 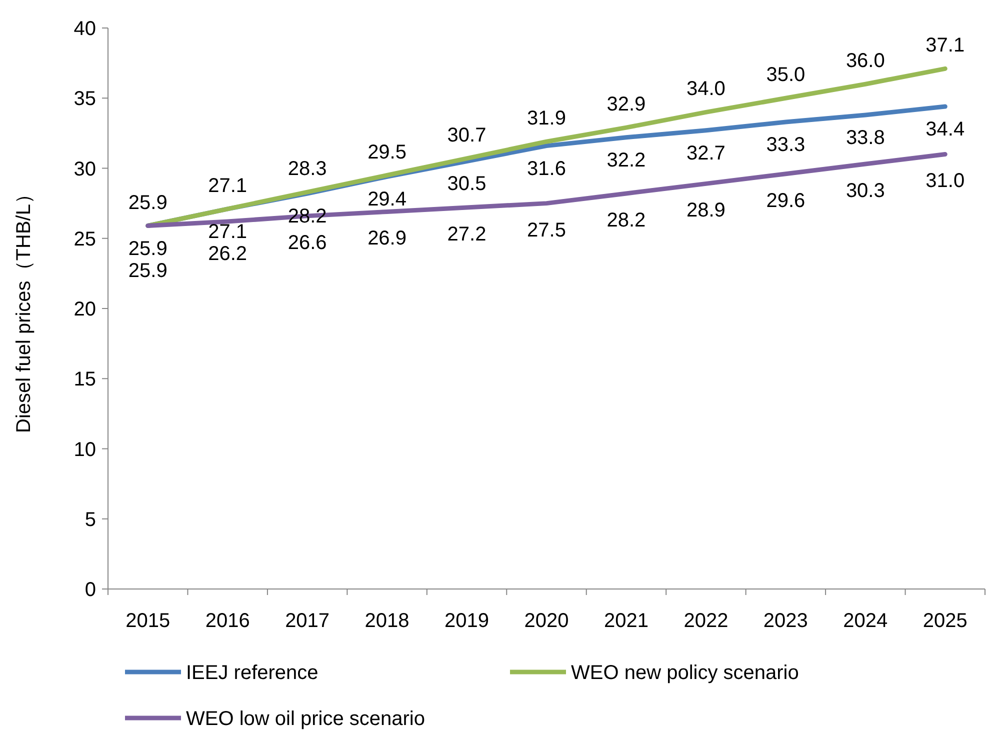 What do you see at coordinates (90, 590) in the screenshot?
I see `y-tick-label: 0` at bounding box center [90, 590].